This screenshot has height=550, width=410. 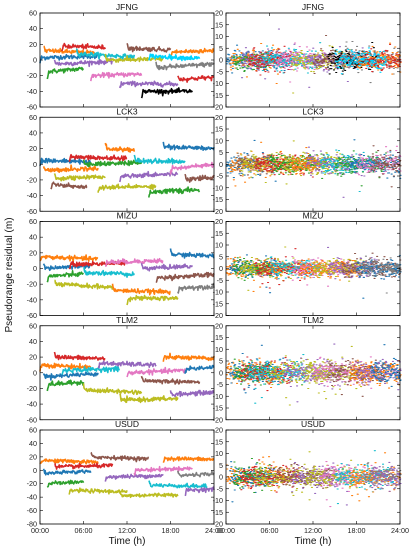 I want to click on x-tick-label: 00:00, so click(x=40, y=530).